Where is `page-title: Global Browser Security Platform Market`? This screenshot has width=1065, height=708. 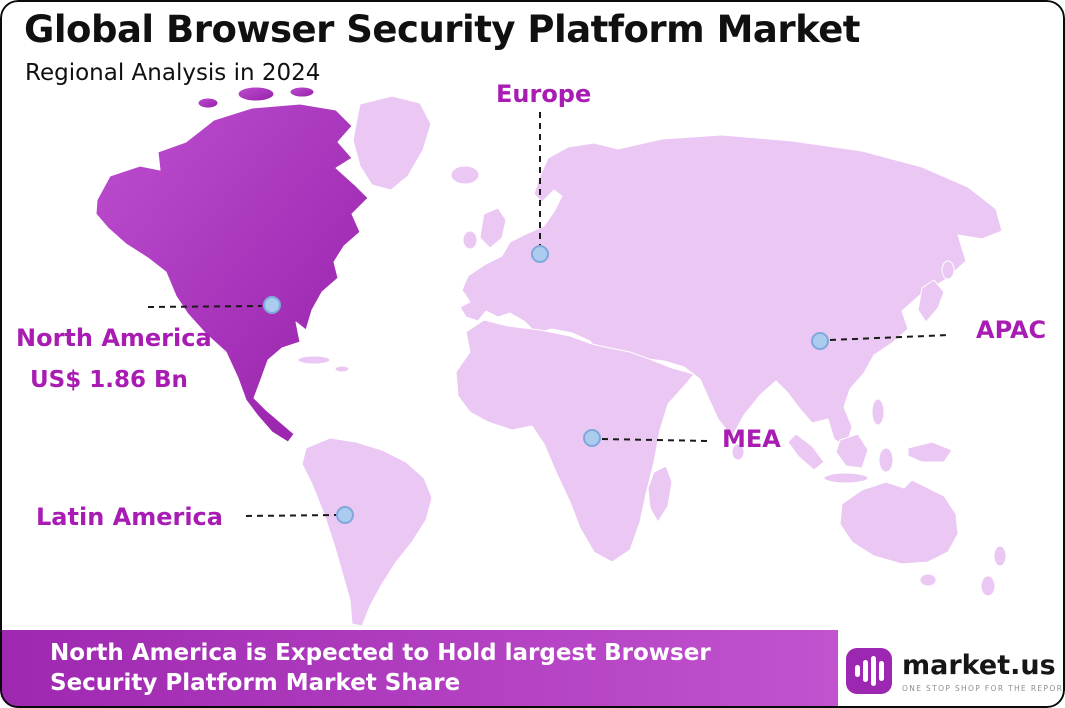
page-title: Global Browser Security Platform Market is located at coordinates (442, 29).